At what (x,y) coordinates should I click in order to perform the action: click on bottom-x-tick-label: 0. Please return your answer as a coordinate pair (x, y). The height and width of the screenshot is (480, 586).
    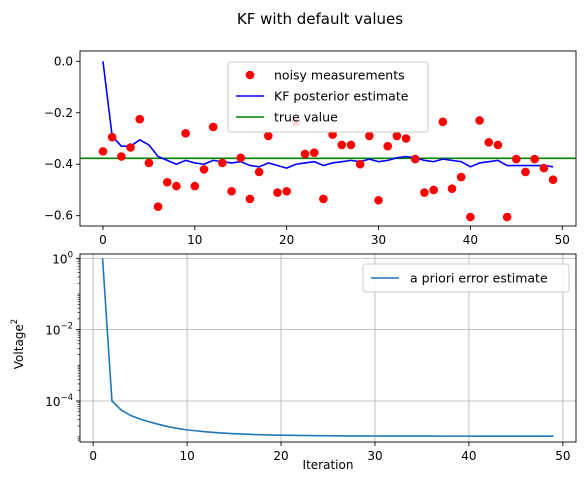
    Looking at the image, I should click on (93, 456).